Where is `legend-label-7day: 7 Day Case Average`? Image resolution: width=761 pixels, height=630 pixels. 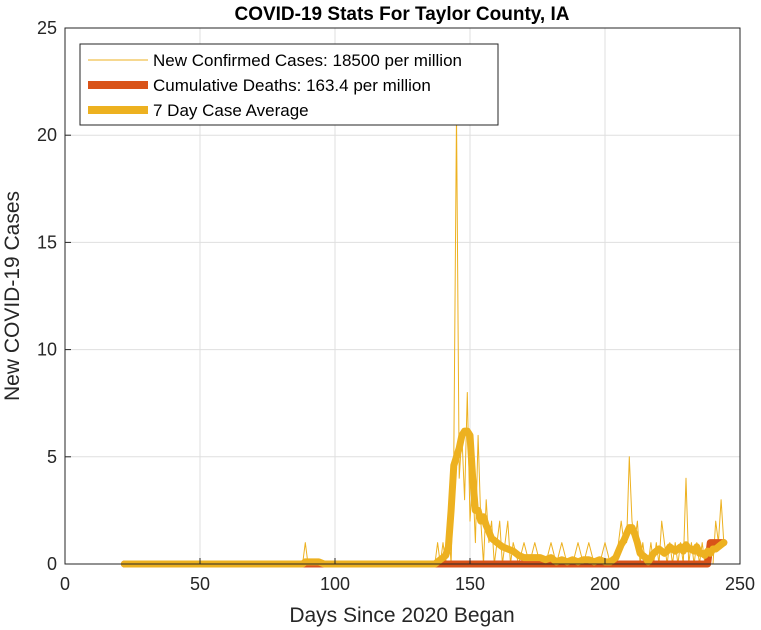 legend-label-7day: 7 Day Case Average is located at coordinates (231, 110).